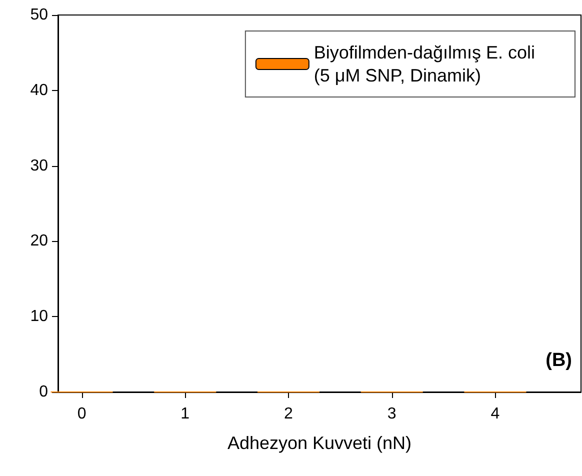 Image resolution: width=582 pixels, height=476 pixels. I want to click on x-tick-label: 1, so click(185, 414).